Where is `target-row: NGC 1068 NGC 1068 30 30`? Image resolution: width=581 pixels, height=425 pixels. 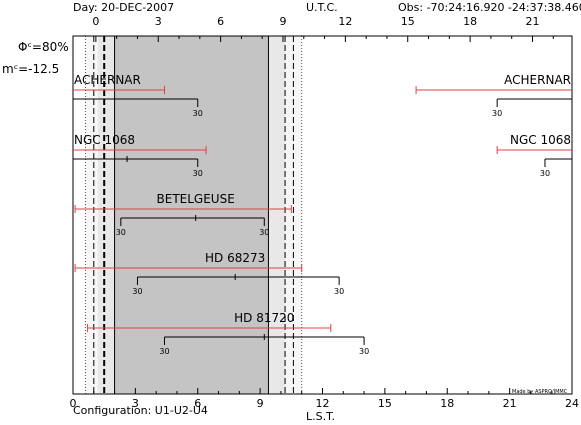
target-row: NGC 1068 NGC 1068 30 30 is located at coordinates (322, 155).